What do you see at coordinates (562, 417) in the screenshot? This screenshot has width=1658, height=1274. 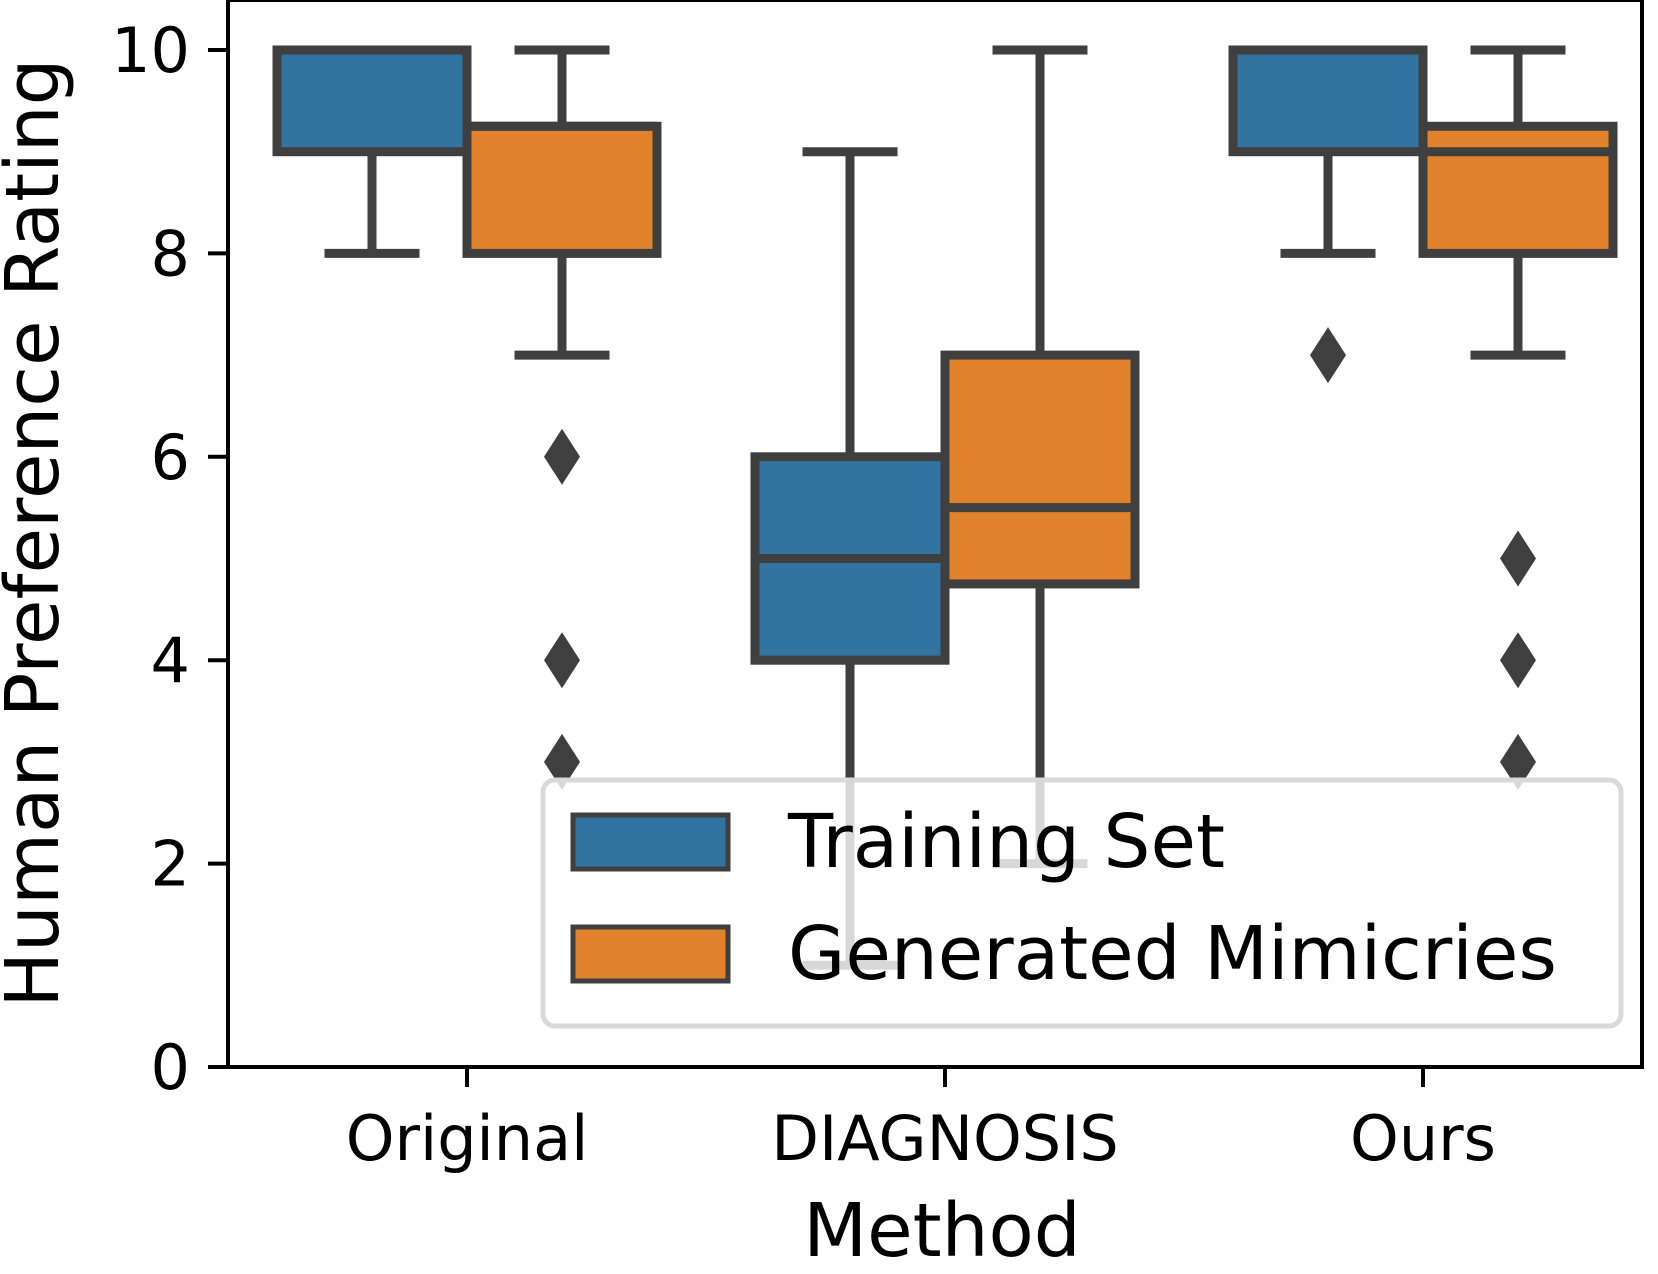 I see `box-generated-mimicries-original` at bounding box center [562, 417].